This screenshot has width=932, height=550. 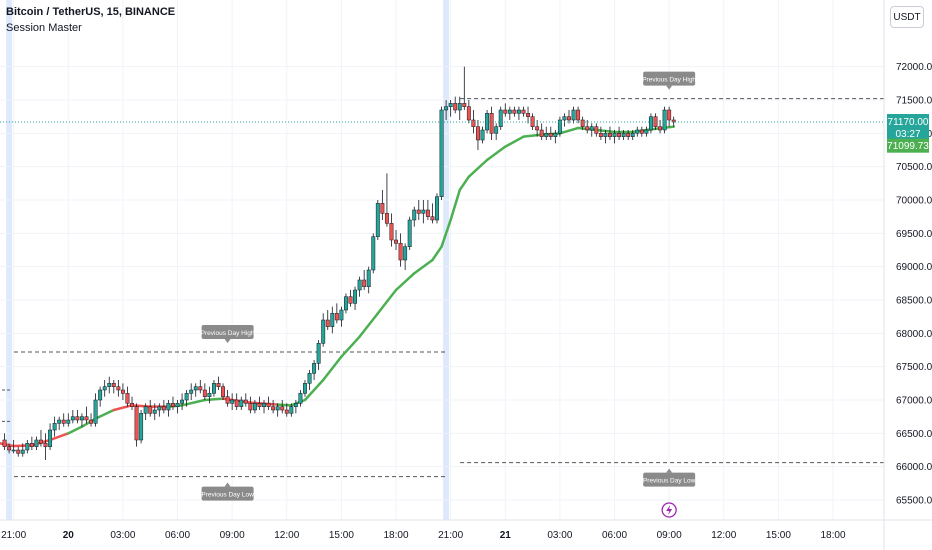 What do you see at coordinates (232, 535) in the screenshot?
I see `time-tick-label: 09:00` at bounding box center [232, 535].